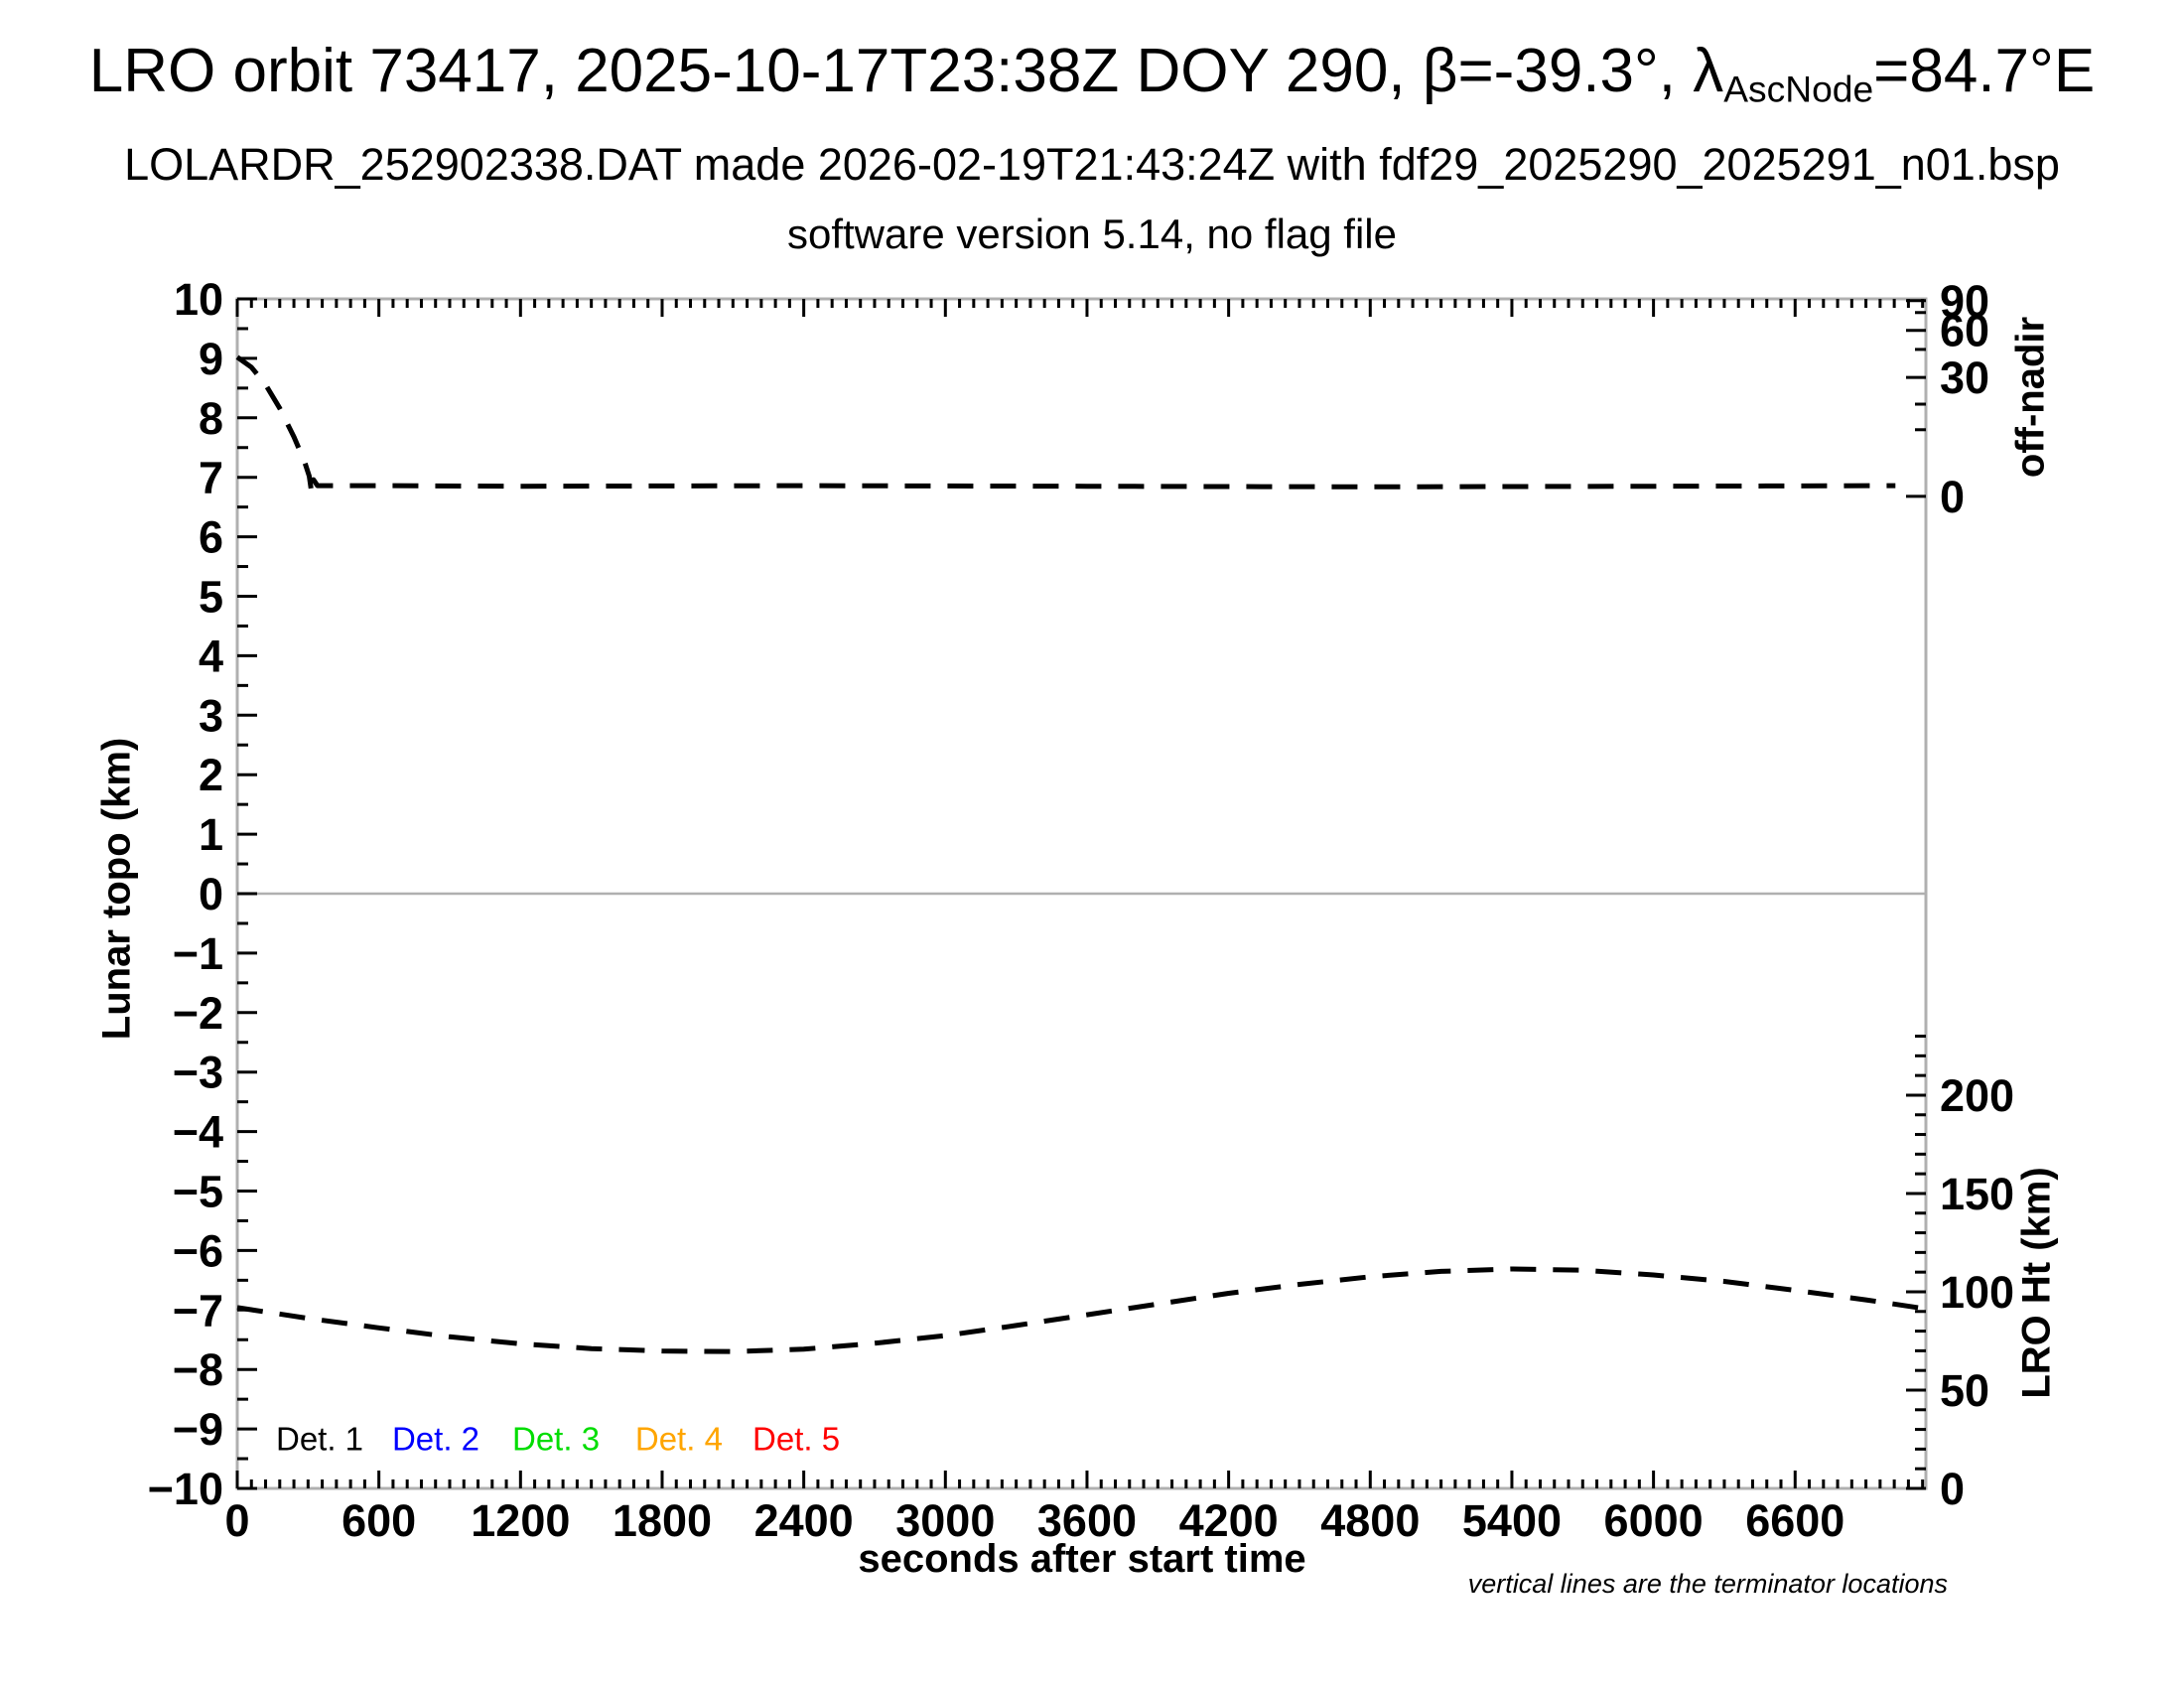 The width and height of the screenshot is (2184, 1688). Describe the element at coordinates (198, 1132) in the screenshot. I see `left-tick-label: −4` at that location.